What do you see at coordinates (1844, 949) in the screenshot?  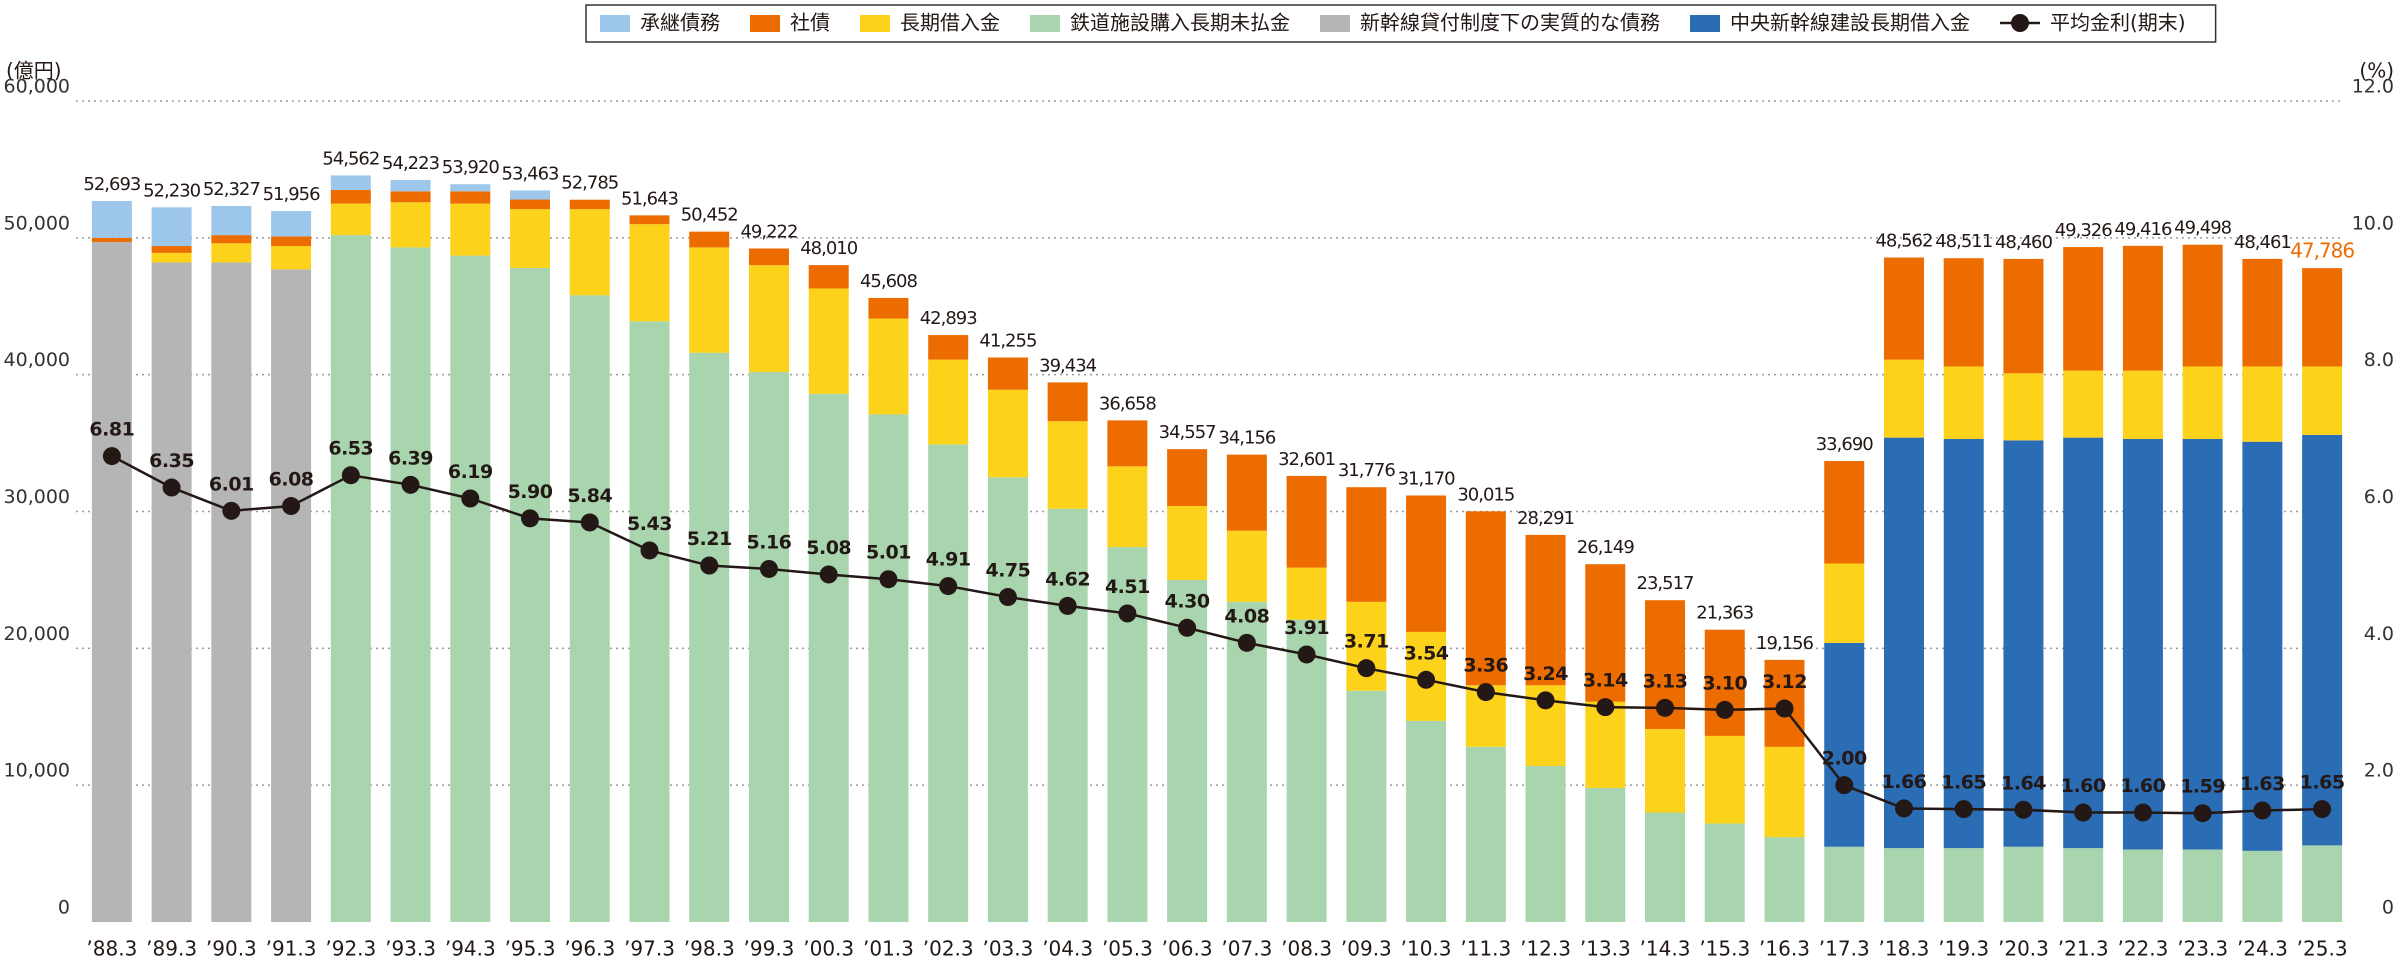 I see `x-tick-label: ’17.3` at bounding box center [1844, 949].